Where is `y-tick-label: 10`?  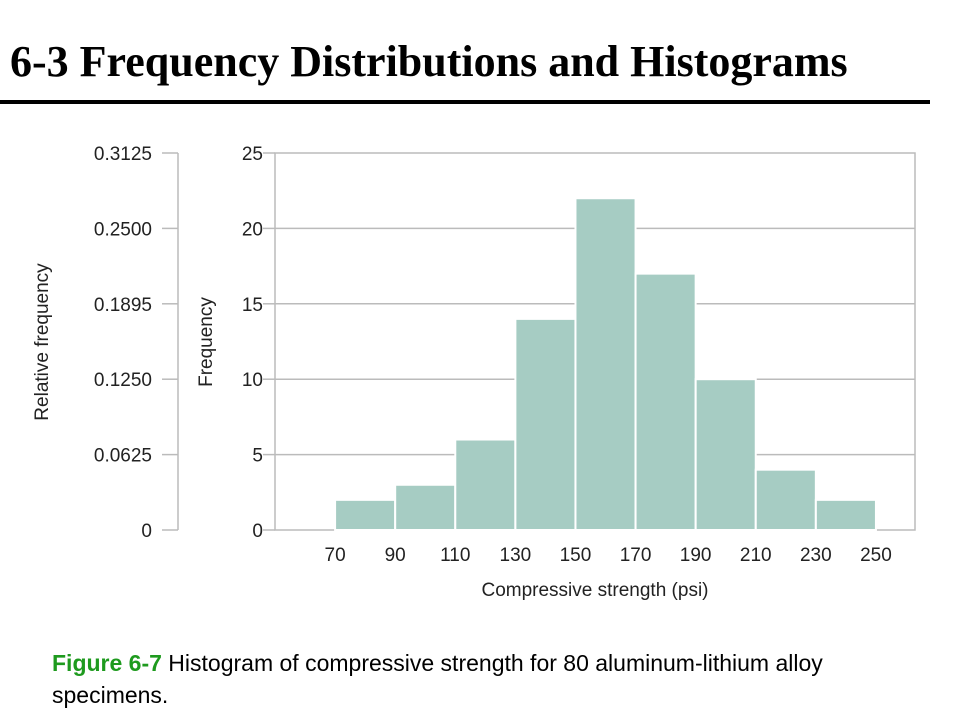
y-tick-label: 10 is located at coordinates (252, 380).